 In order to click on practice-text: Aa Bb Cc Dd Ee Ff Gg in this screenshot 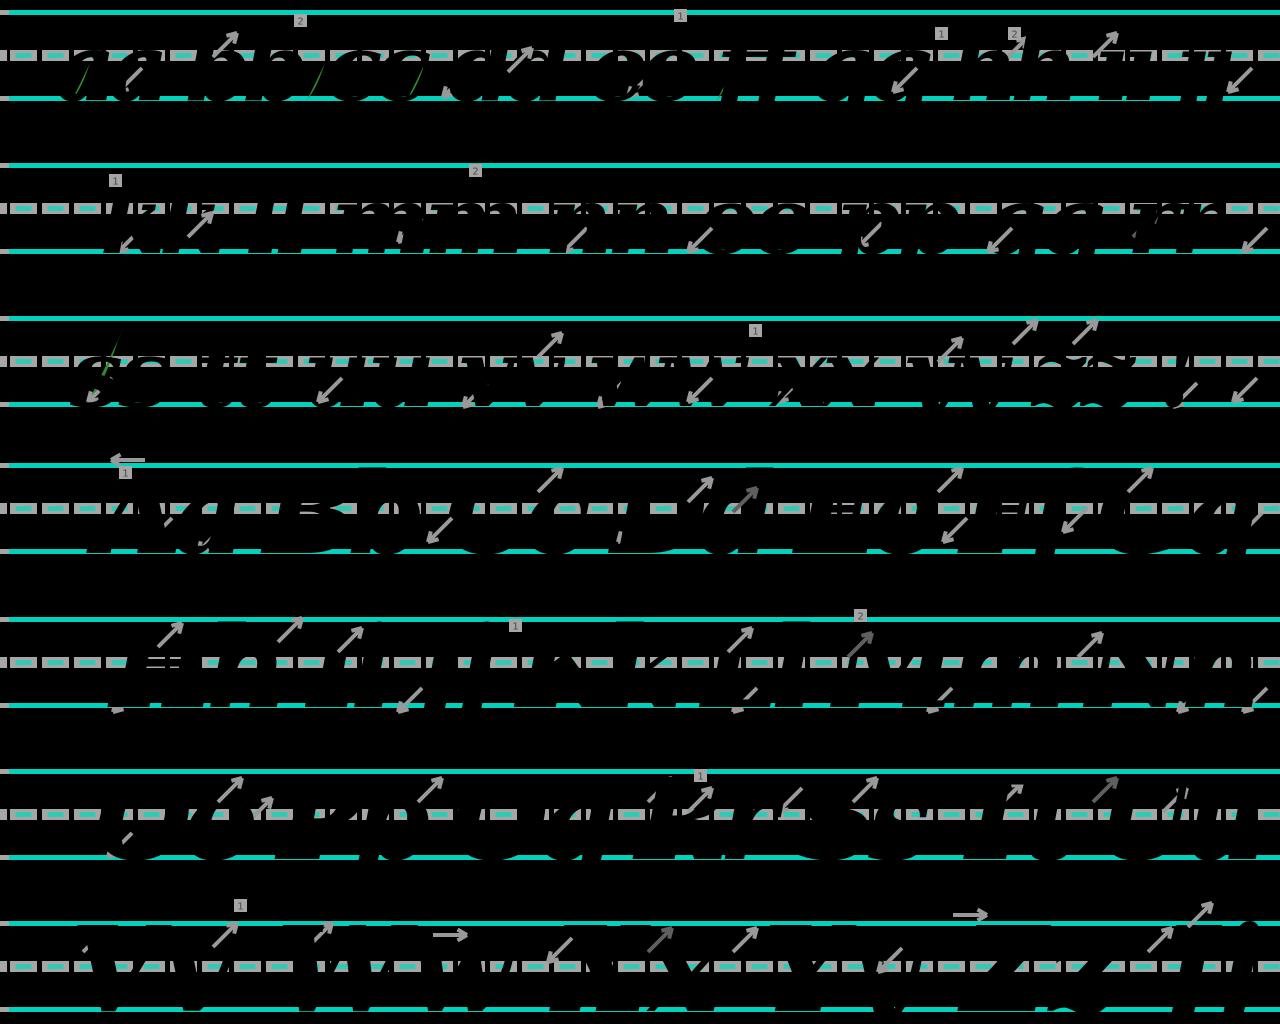, I will do `click(673, 514)`.